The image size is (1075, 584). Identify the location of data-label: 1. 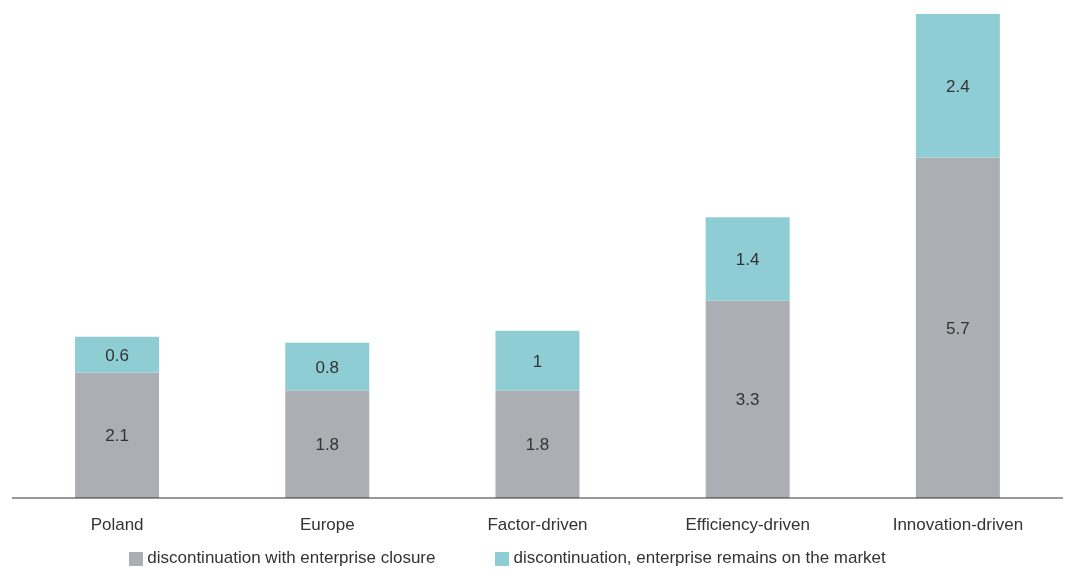
(537, 361).